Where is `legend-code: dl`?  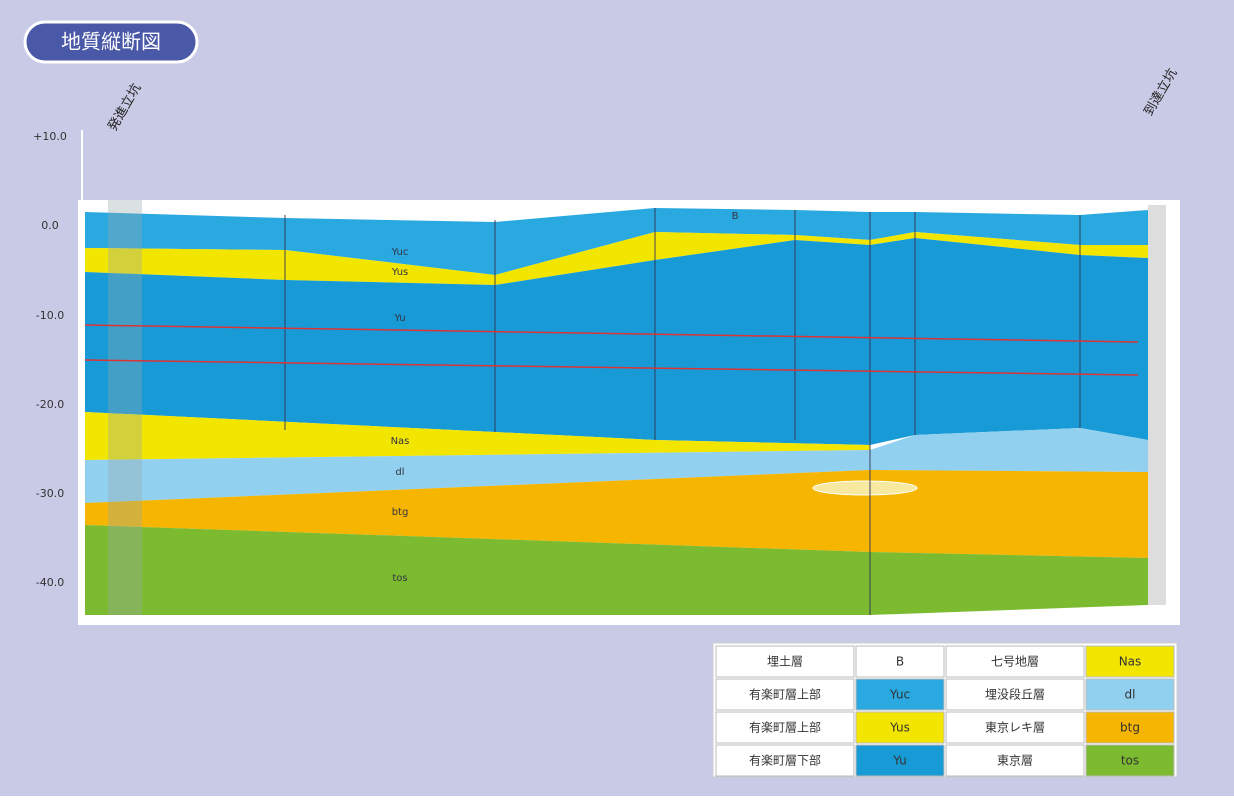
legend-code: dl is located at coordinates (1130, 695).